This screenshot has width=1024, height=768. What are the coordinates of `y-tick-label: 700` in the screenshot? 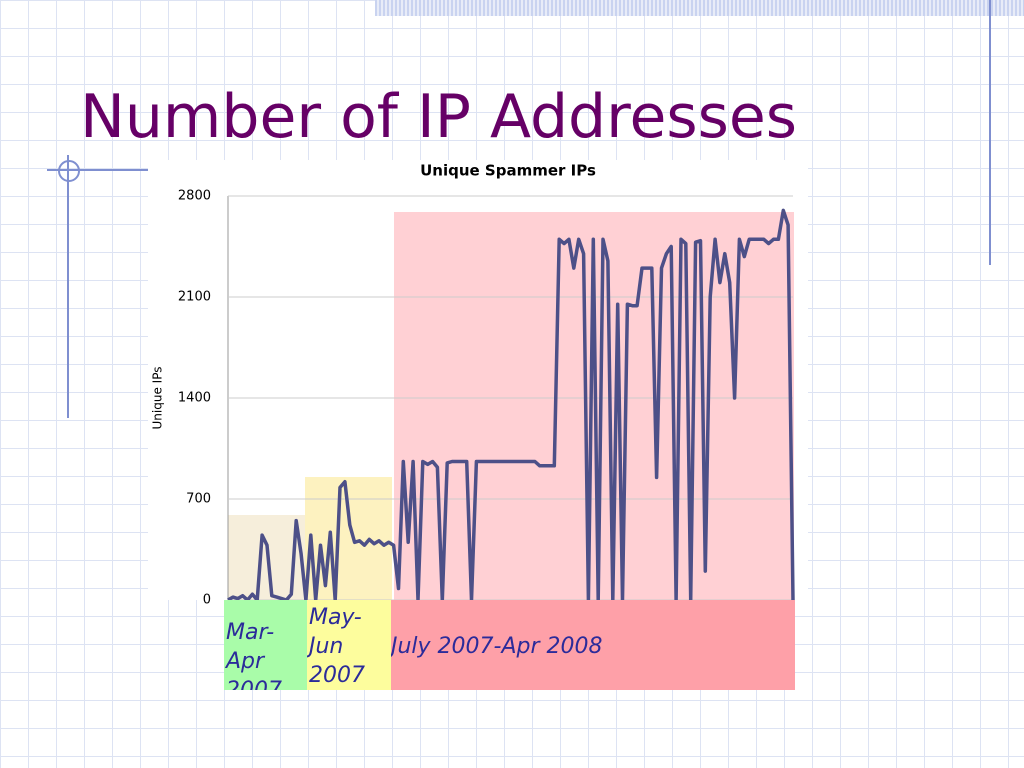 It's located at (198, 499).